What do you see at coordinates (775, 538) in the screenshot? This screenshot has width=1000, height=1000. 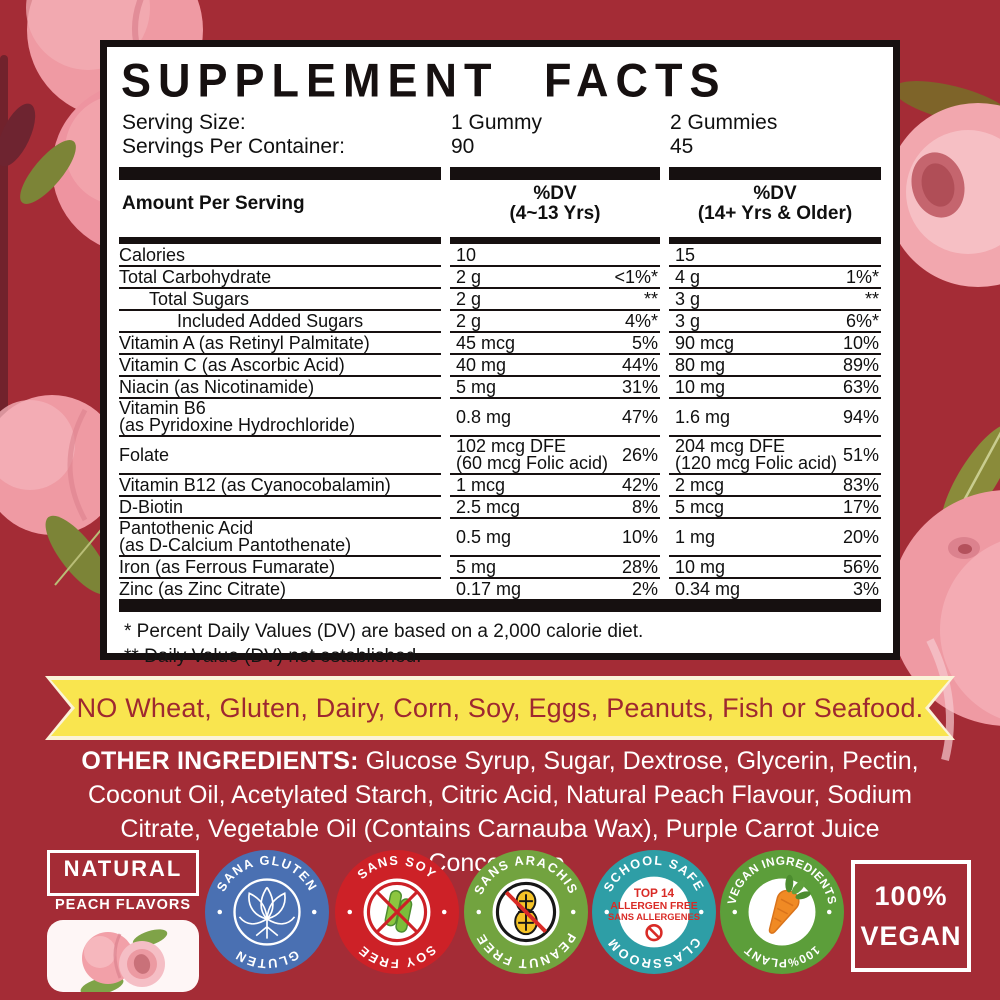 I see `column2-cell: 1 mg 20%` at bounding box center [775, 538].